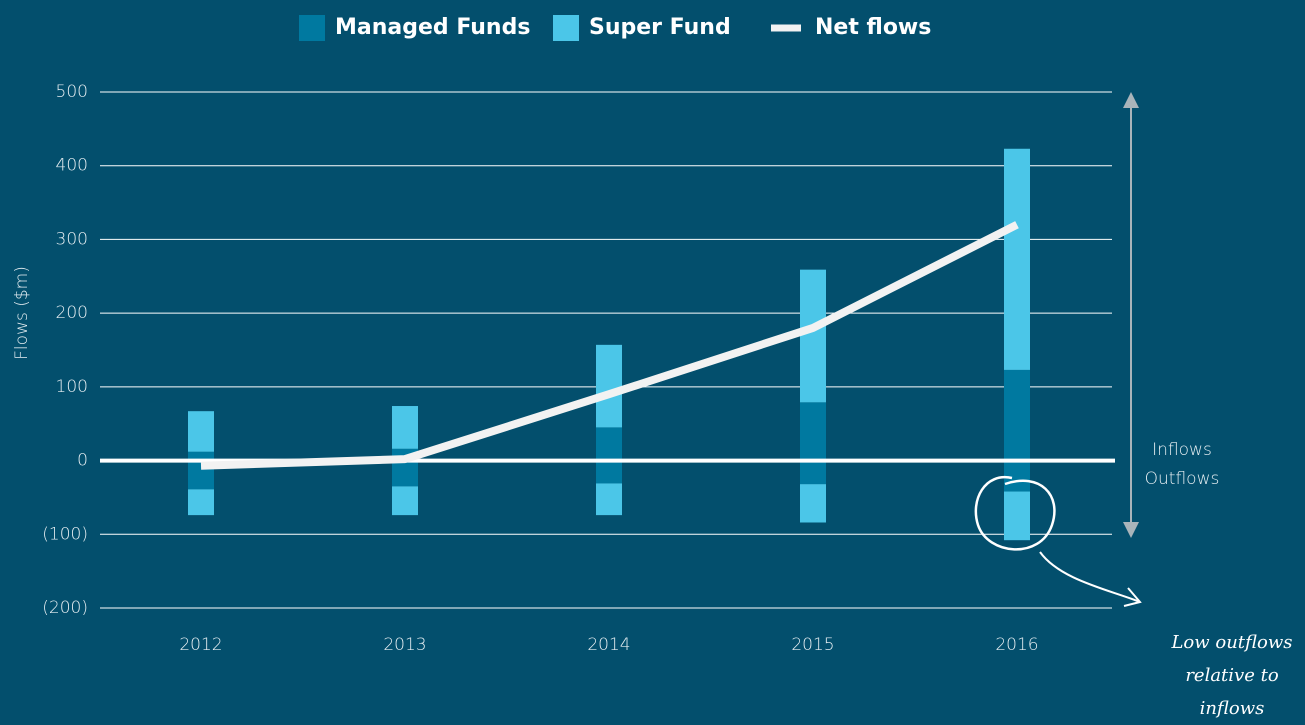  I want to click on y-tick-label: 500, so click(72, 92).